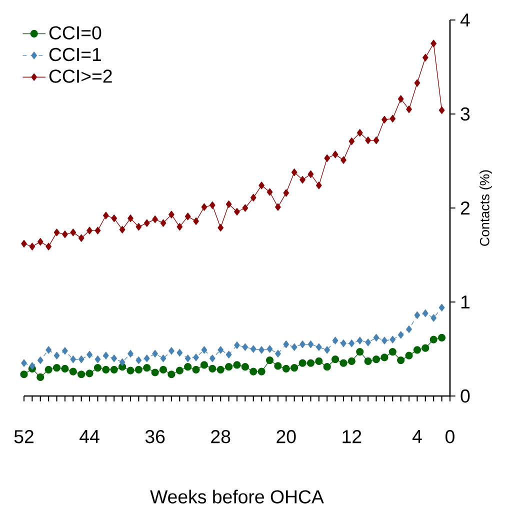  Describe the element at coordinates (90, 436) in the screenshot. I see `x-tick-label: 44` at that location.